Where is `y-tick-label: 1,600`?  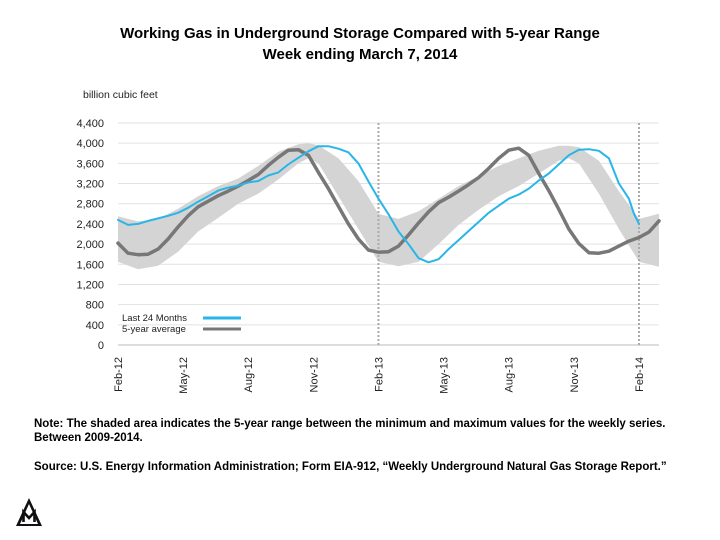
y-tick-label: 1,600 is located at coordinates (90, 265).